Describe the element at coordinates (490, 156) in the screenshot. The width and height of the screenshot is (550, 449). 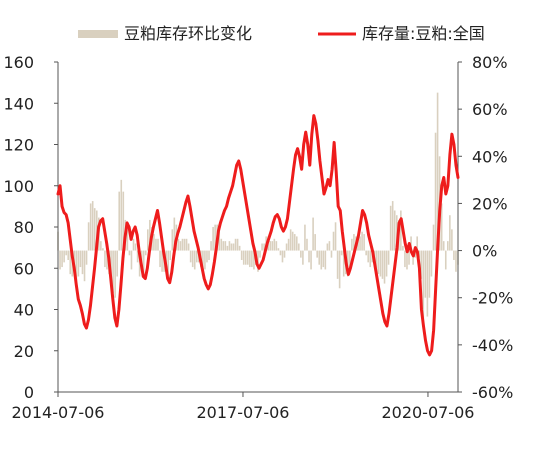
I see `right-tick-label: 40%` at that location.